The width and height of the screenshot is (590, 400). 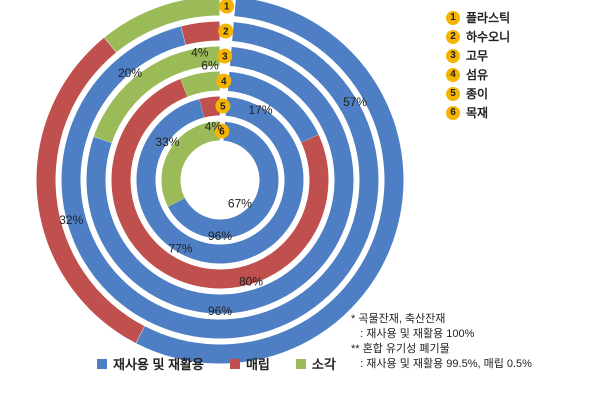 I want to click on ring-3-badge-label: 3, so click(x=225, y=57).